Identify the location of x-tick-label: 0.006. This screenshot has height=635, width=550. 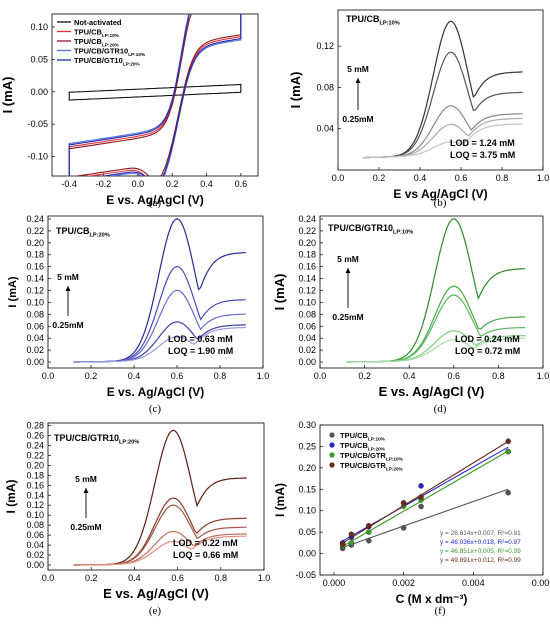
(541, 583).